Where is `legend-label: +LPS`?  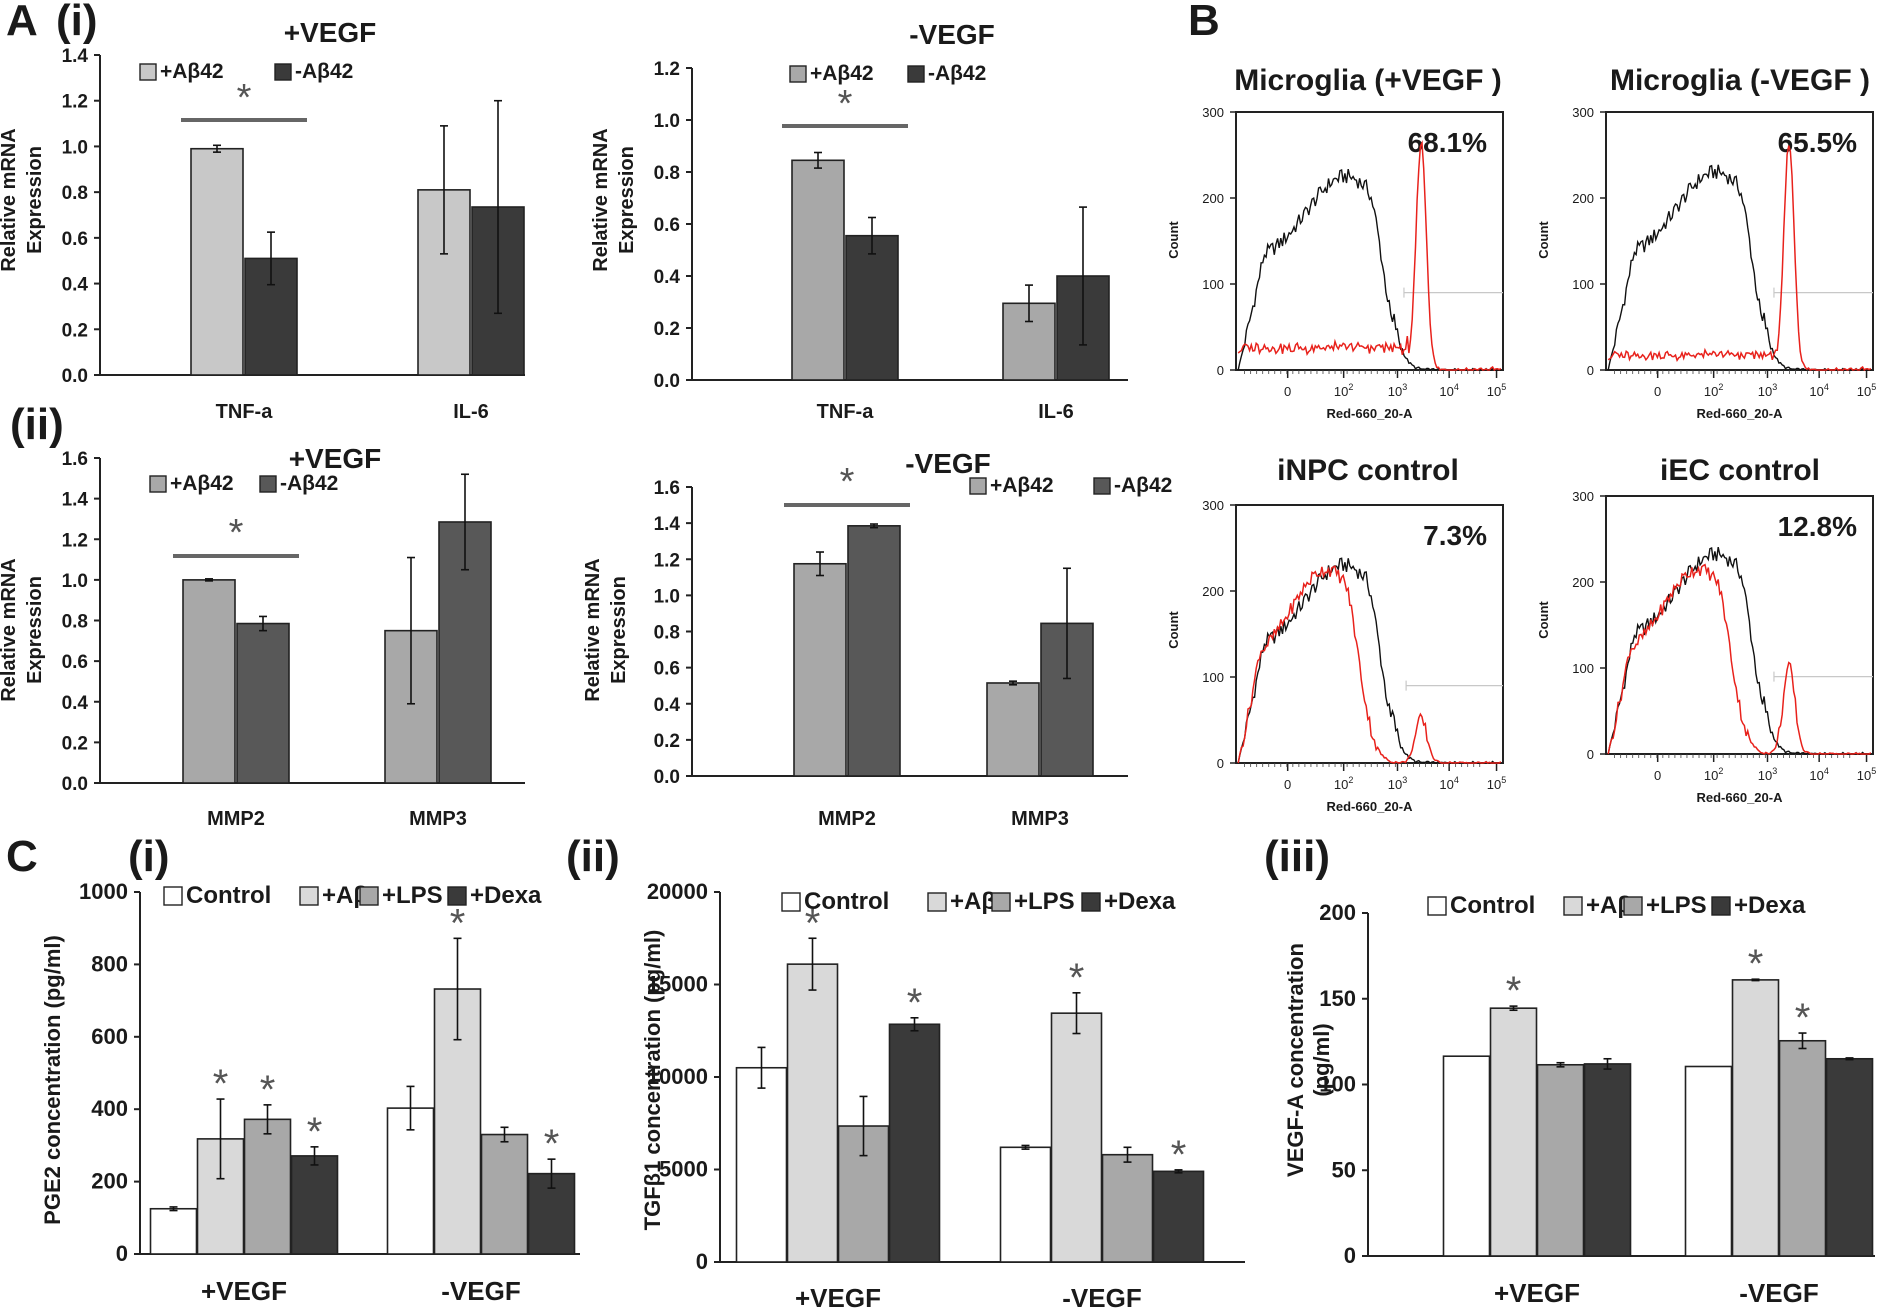
legend-label: +LPS is located at coordinates (412, 895).